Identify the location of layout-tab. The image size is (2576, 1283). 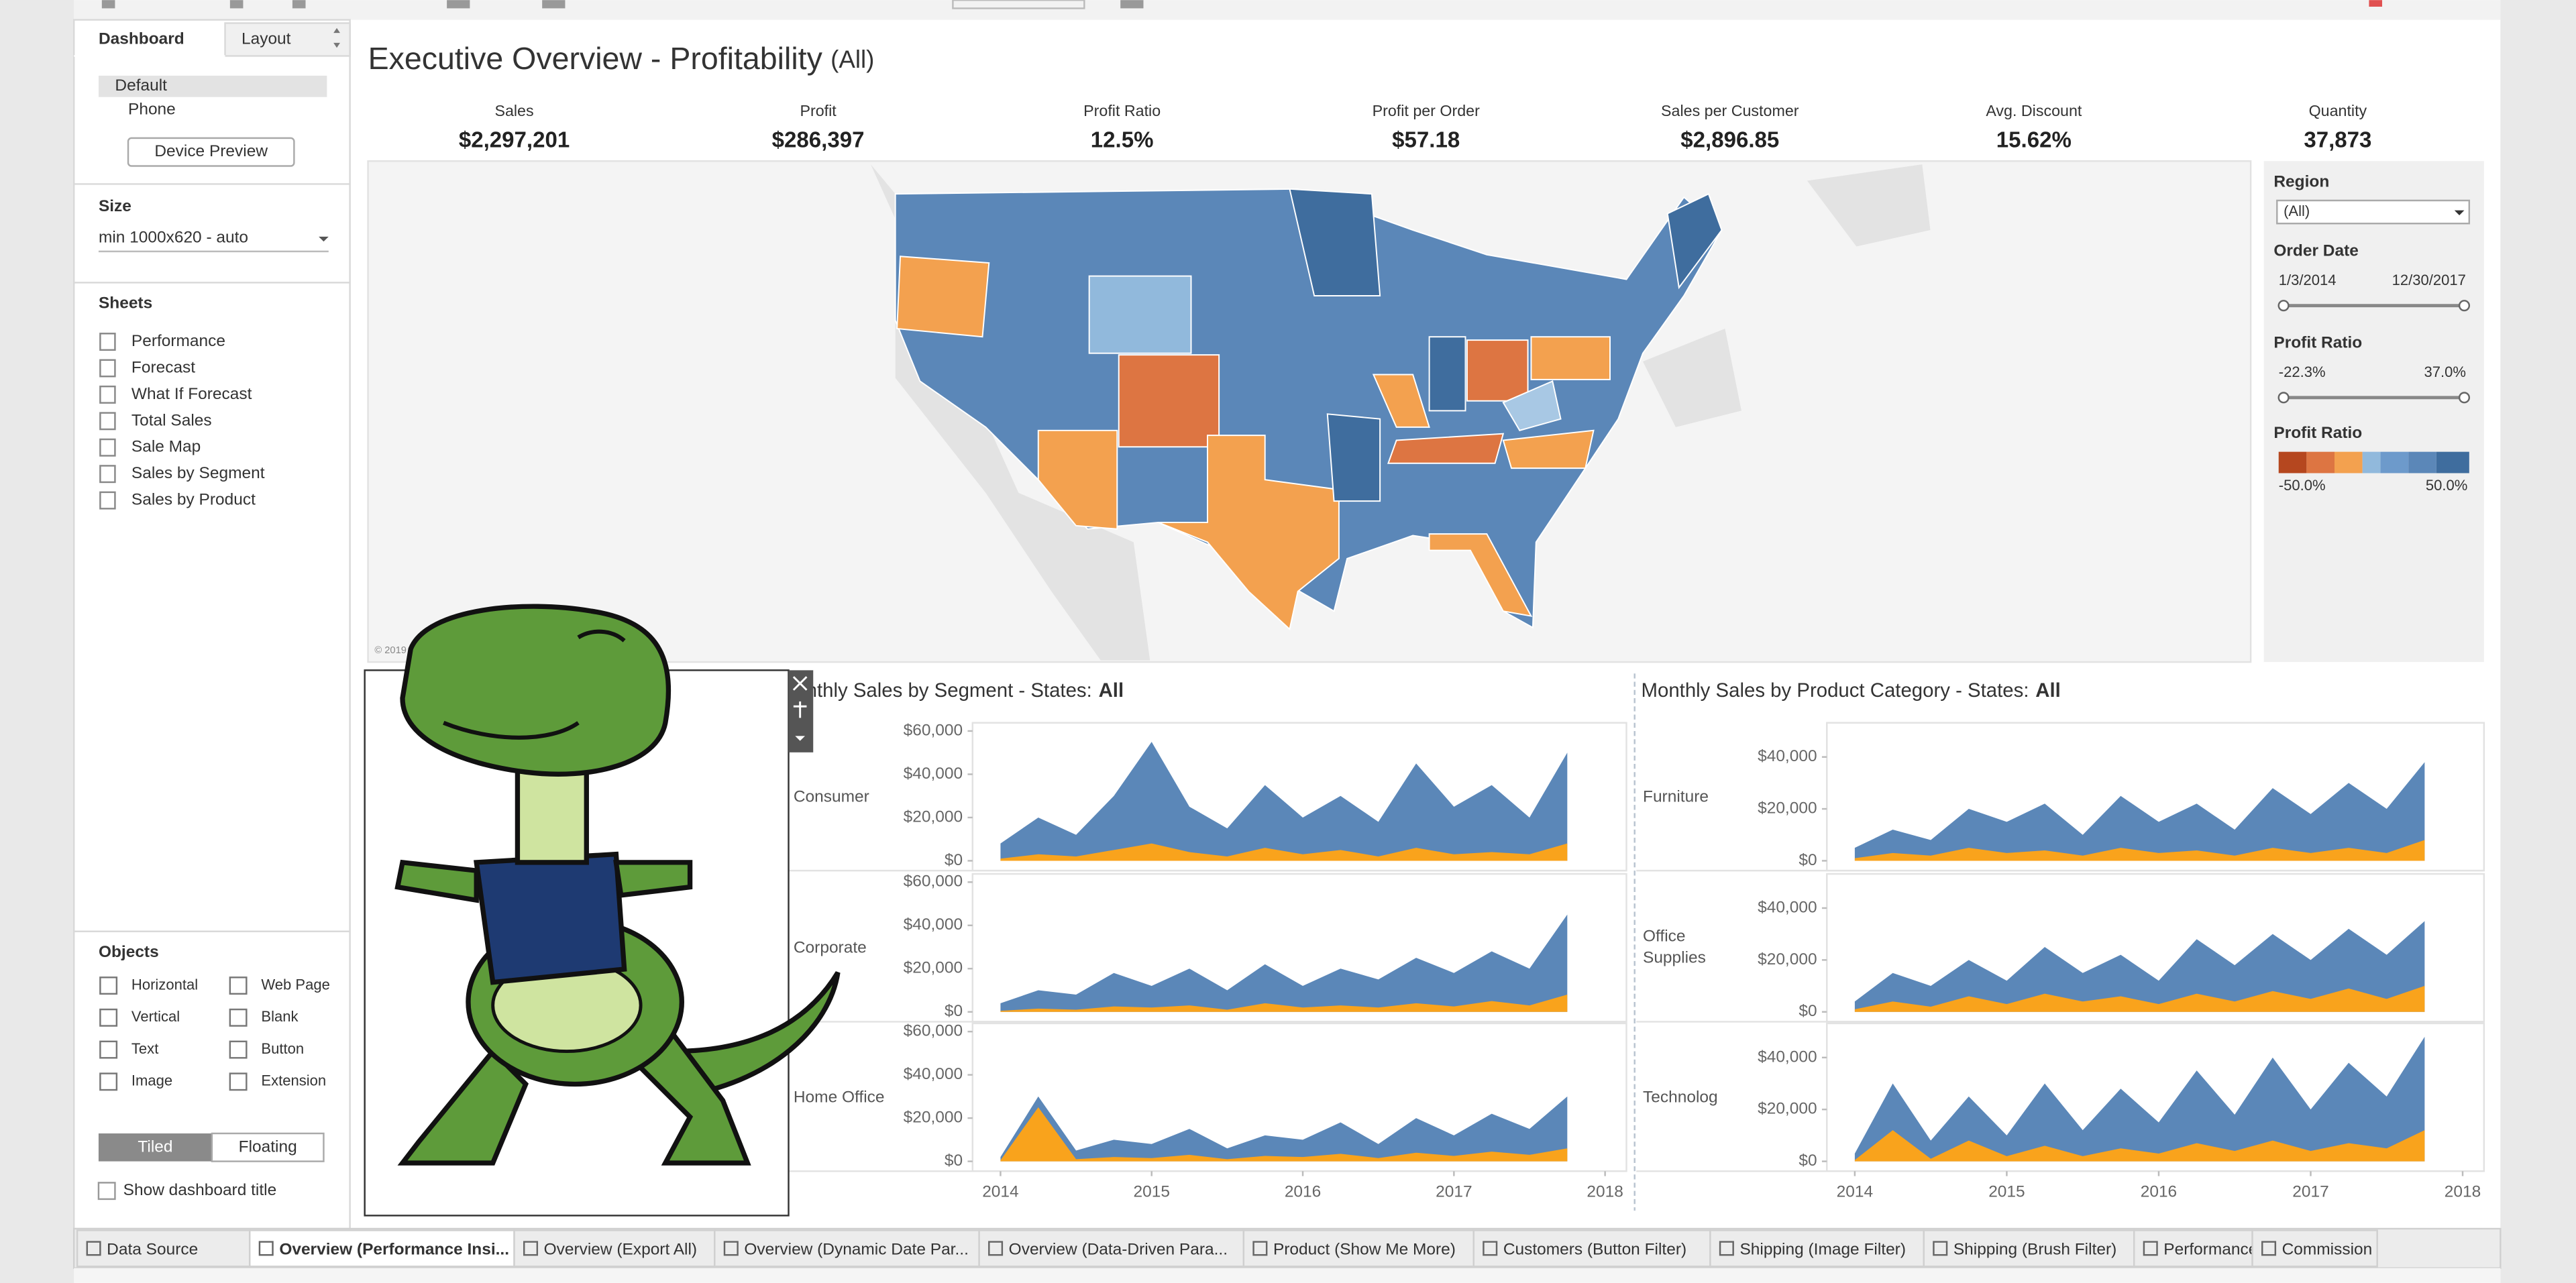
(287, 39).